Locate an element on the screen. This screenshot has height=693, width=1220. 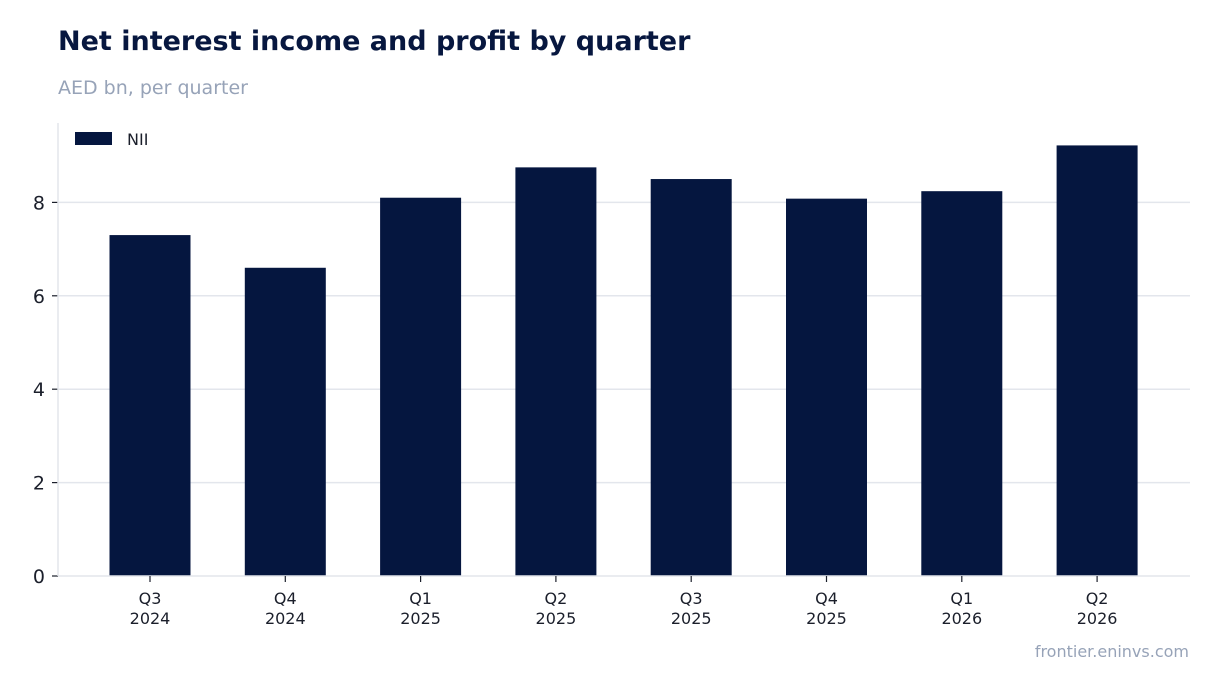
legend-label-nii: NII is located at coordinates (137, 139).